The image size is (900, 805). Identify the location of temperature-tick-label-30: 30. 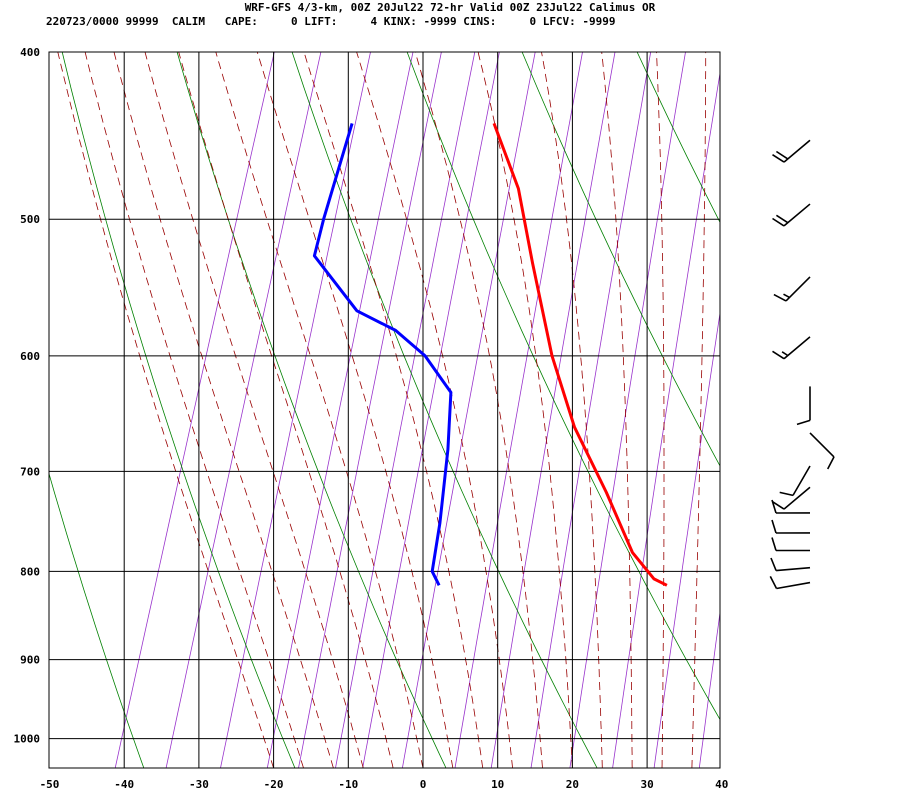
(646, 784).